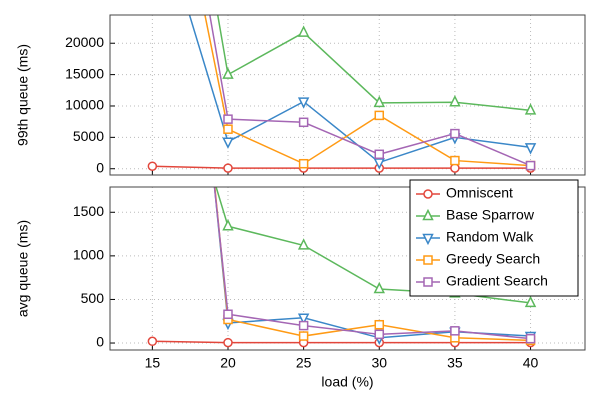 The height and width of the screenshot is (400, 600). What do you see at coordinates (84, 105) in the screenshot?
I see `y-tick-label: 10000` at bounding box center [84, 105].